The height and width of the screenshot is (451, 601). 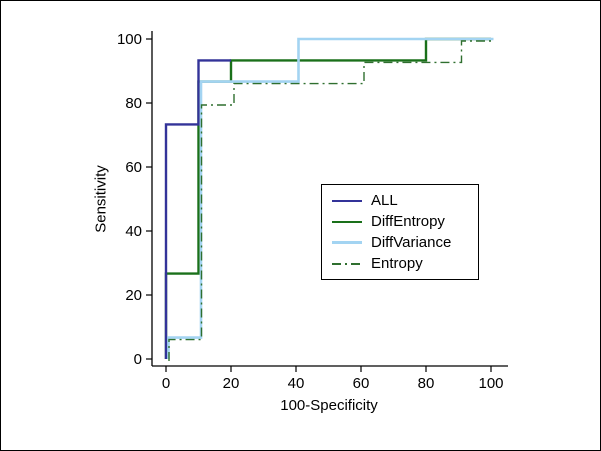 I want to click on y-axis-title: Sensitivity, so click(x=101, y=199).